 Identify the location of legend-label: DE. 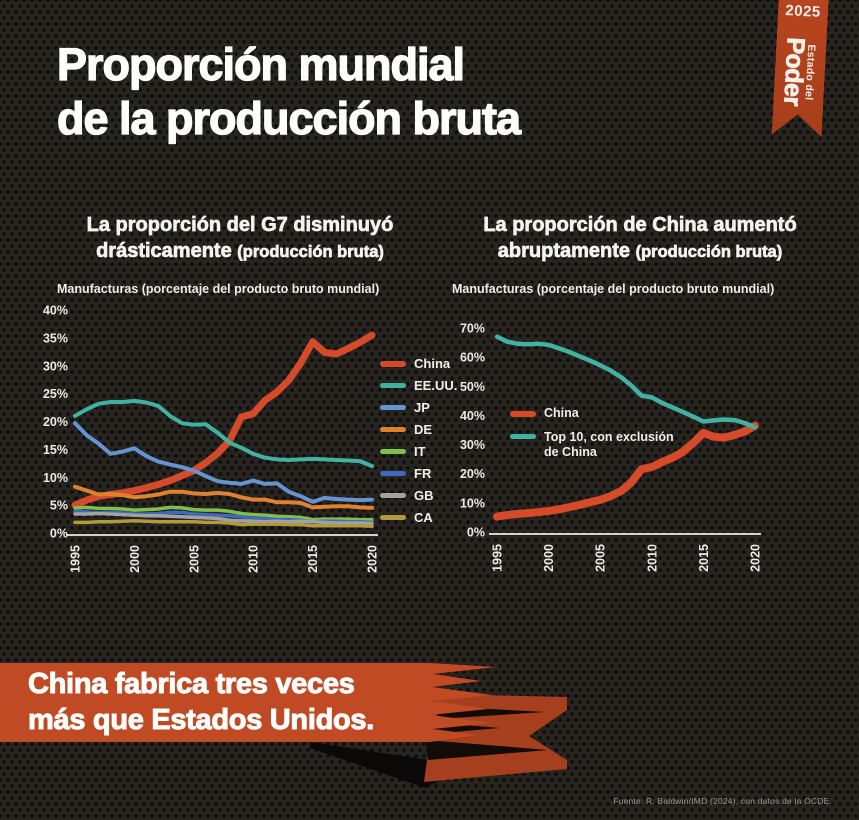
(423, 429).